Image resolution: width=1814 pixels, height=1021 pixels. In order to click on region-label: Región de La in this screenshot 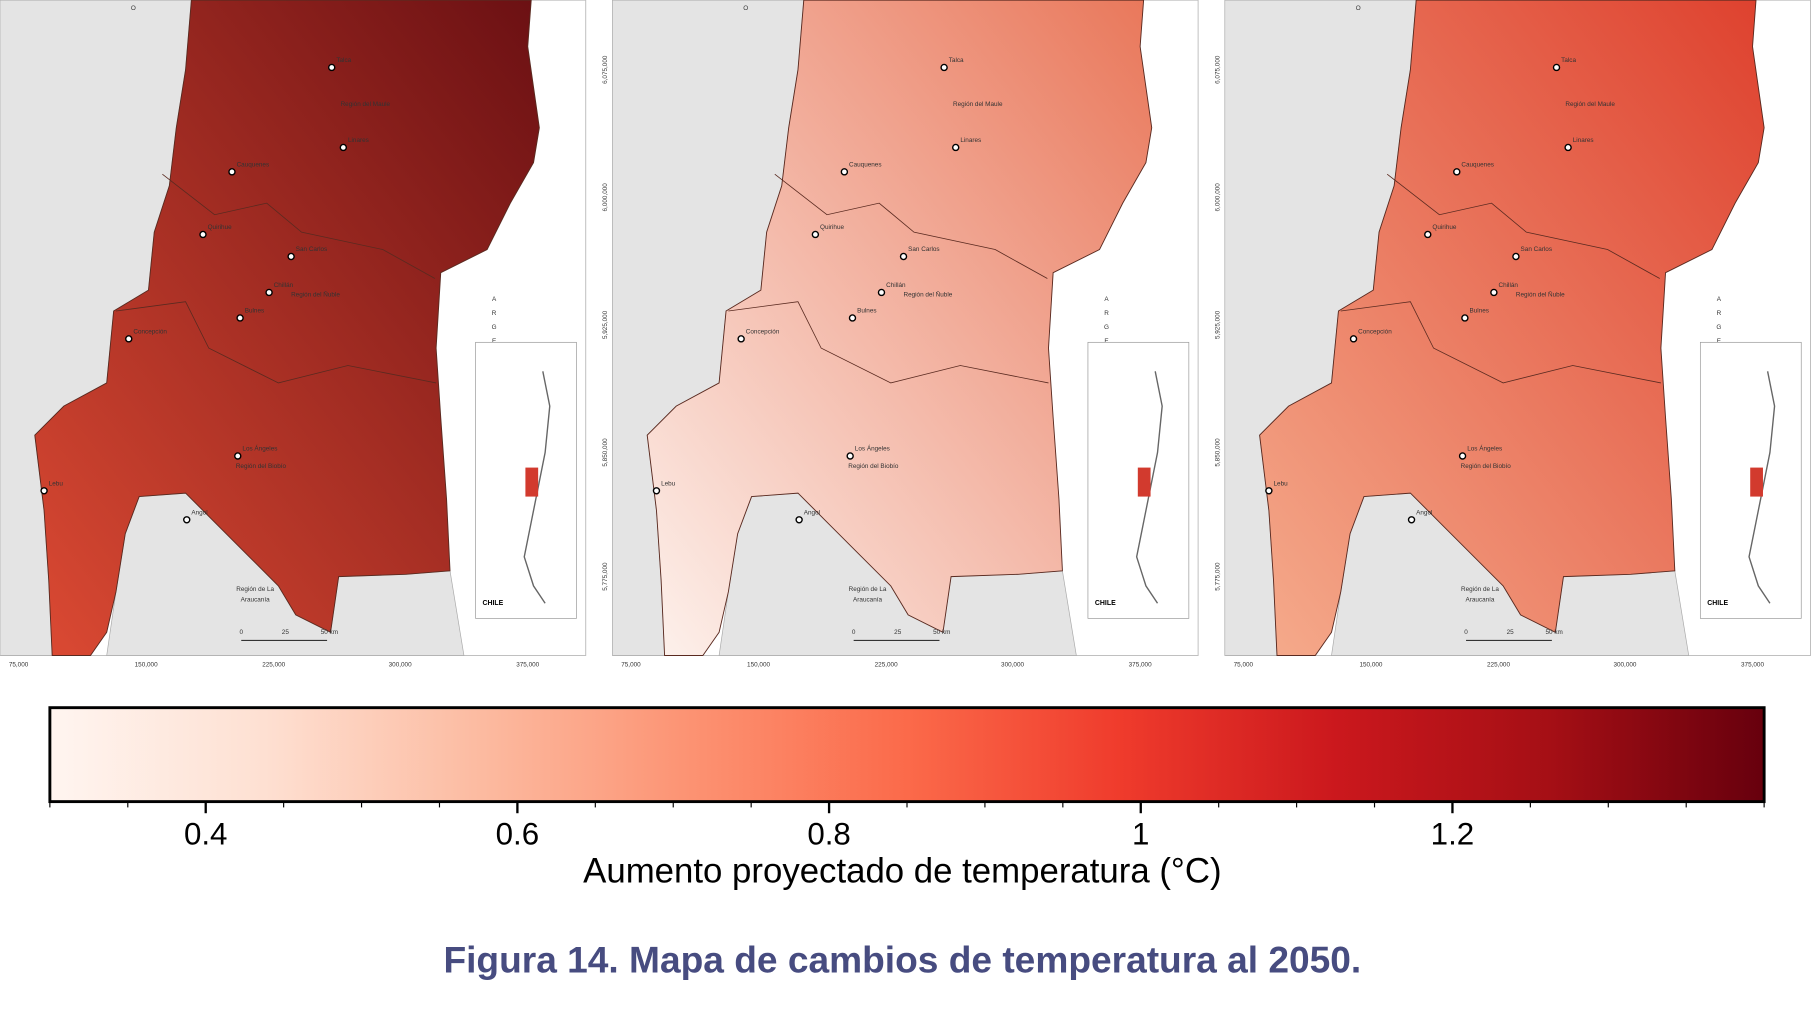, I will do `click(255, 589)`.